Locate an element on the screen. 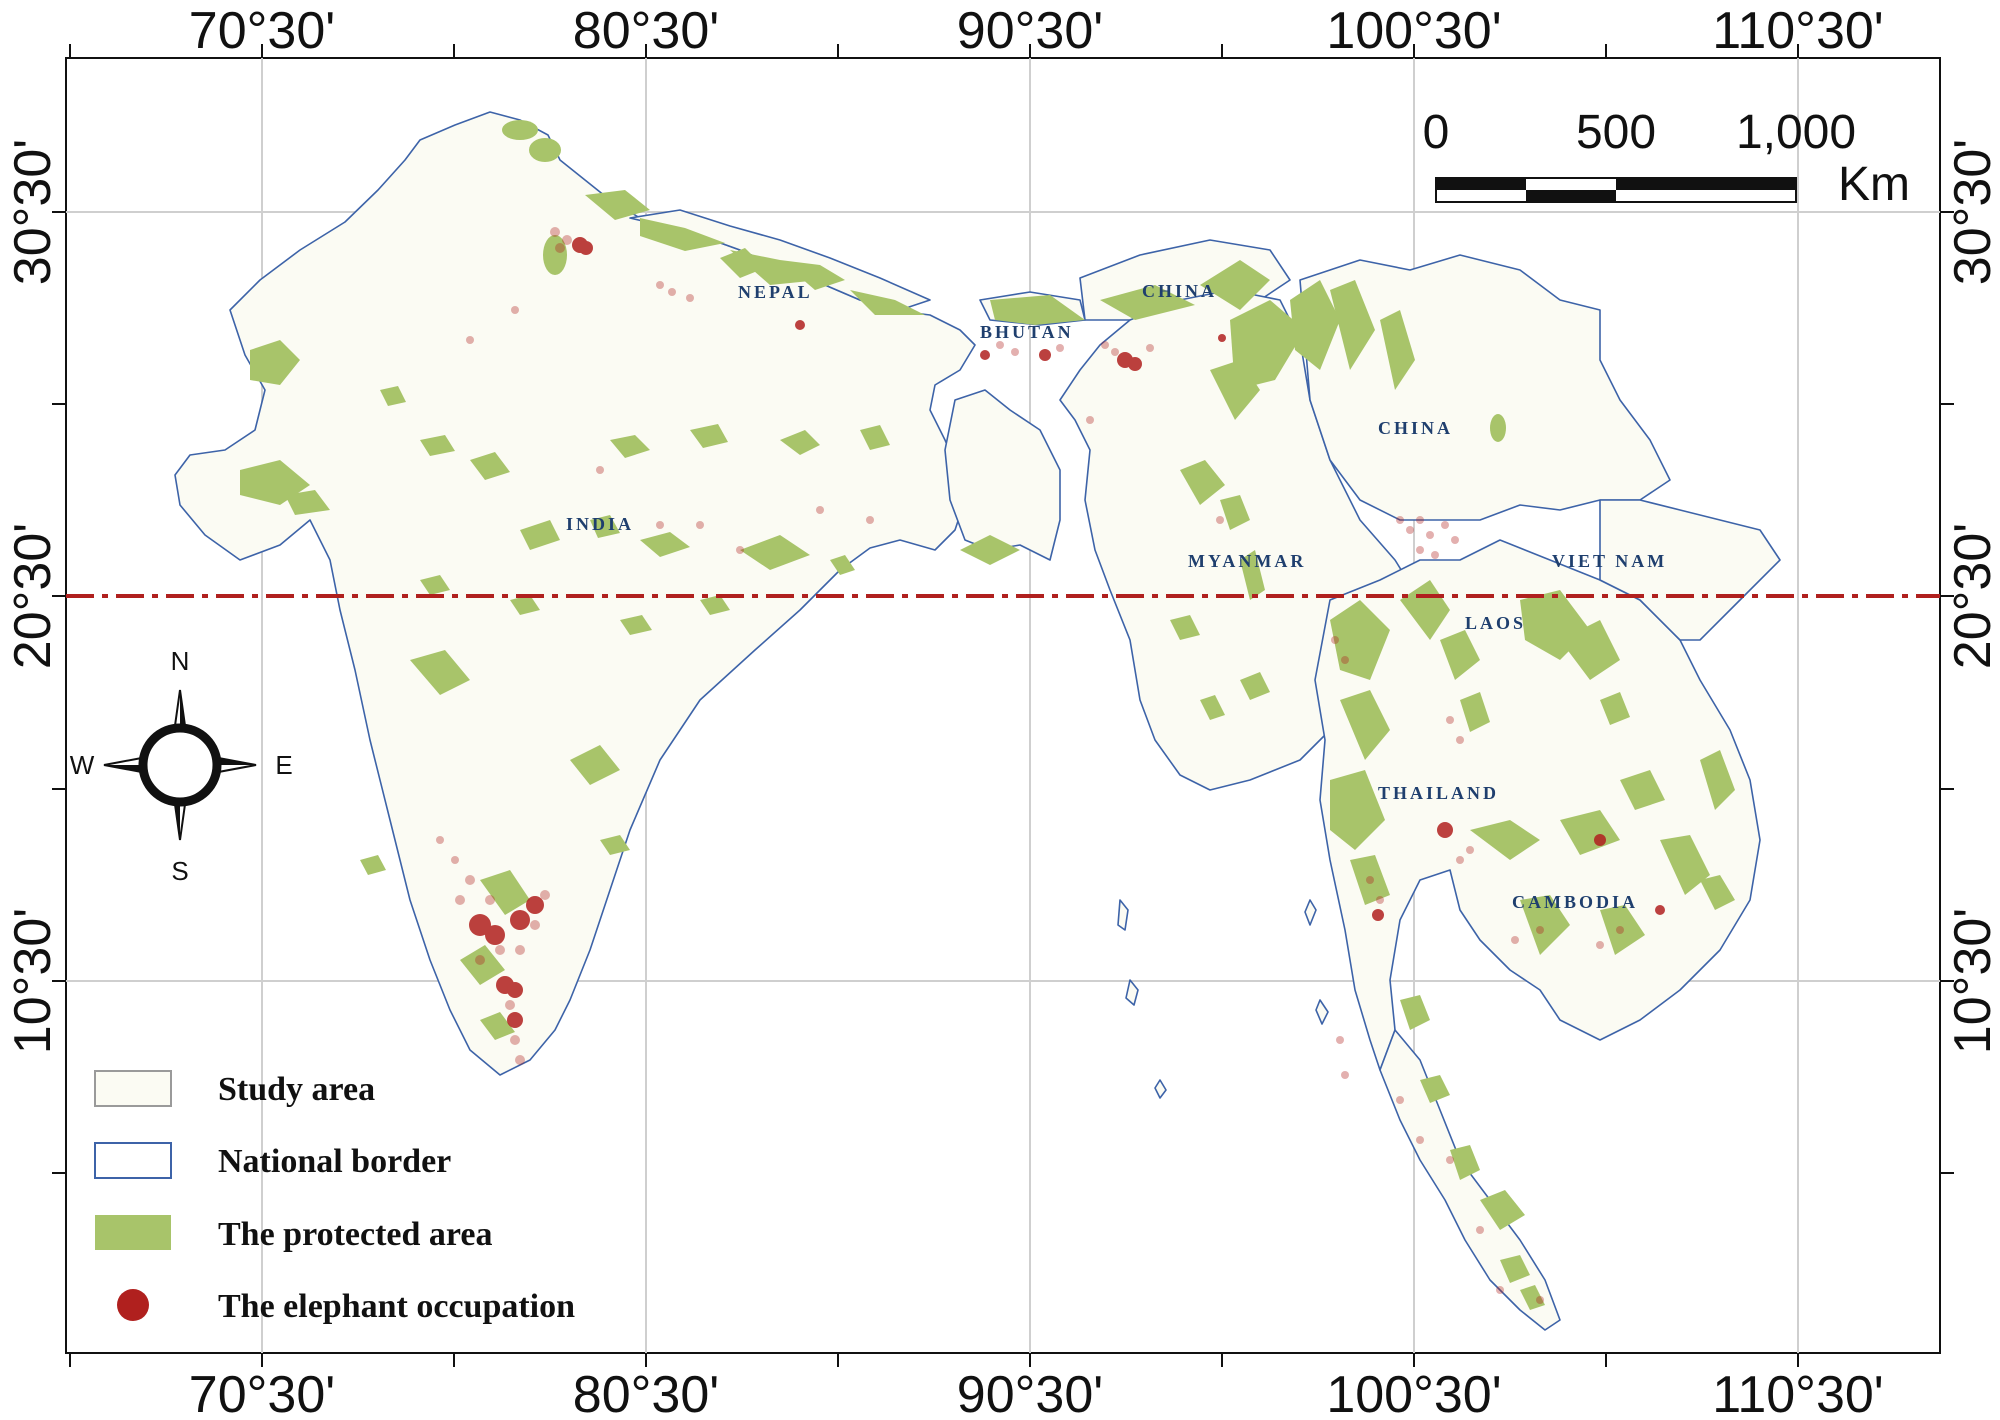 The height and width of the screenshot is (1420, 2000). top-tick-label: 90°30' is located at coordinates (1030, 31).